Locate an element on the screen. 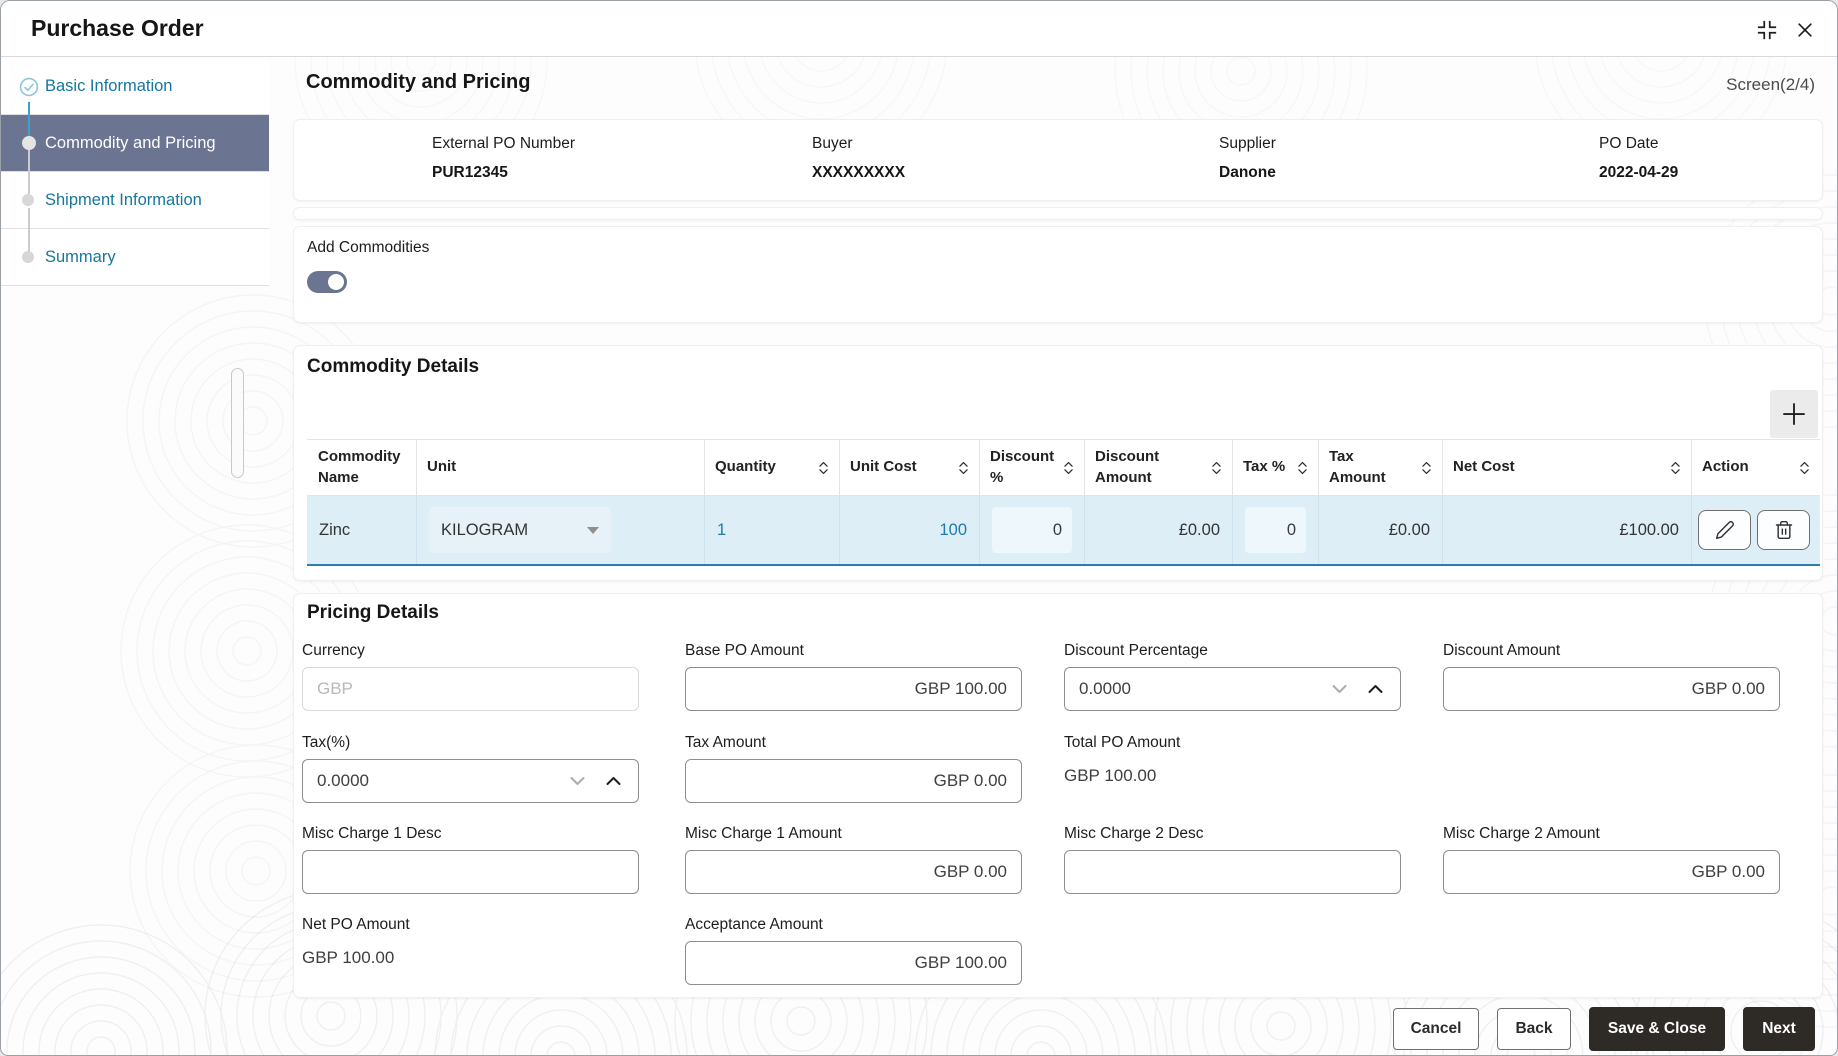 The image size is (1838, 1056). tax-amount-label: Tax Amount is located at coordinates (725, 742).